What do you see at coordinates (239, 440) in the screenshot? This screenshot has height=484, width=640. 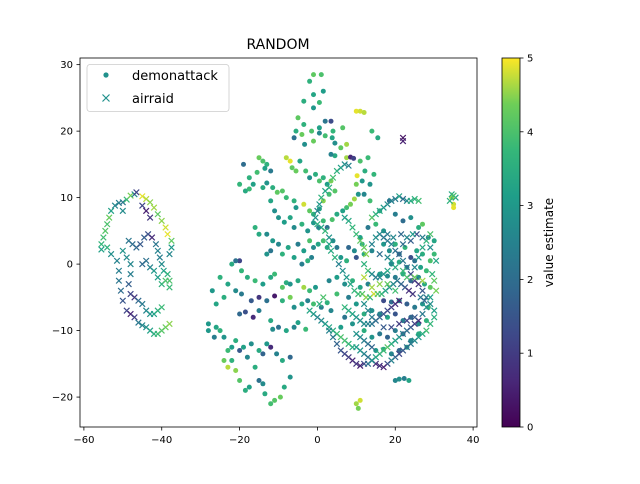 I see `x-tick-label: −20` at bounding box center [239, 440].